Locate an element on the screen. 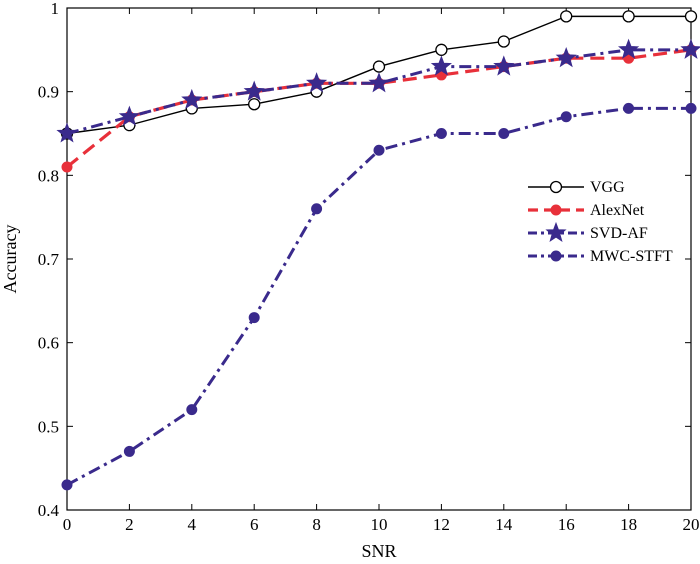 This screenshot has width=700, height=564. y-axis-title: Accuracy is located at coordinates (10, 259).